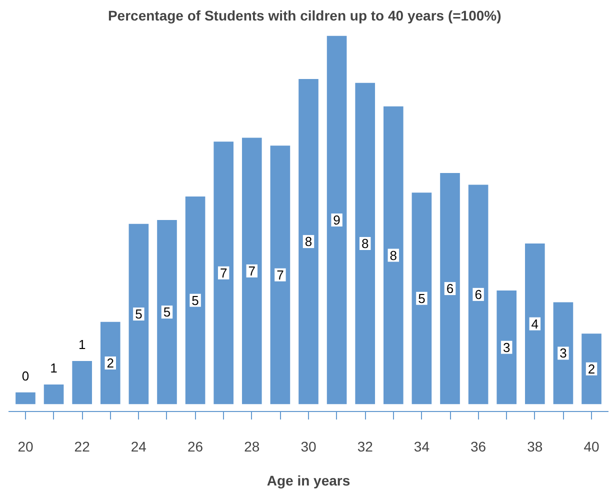 This screenshot has height=491, width=616. What do you see at coordinates (365, 446) in the screenshot?
I see `x-tick-label: 32` at bounding box center [365, 446].